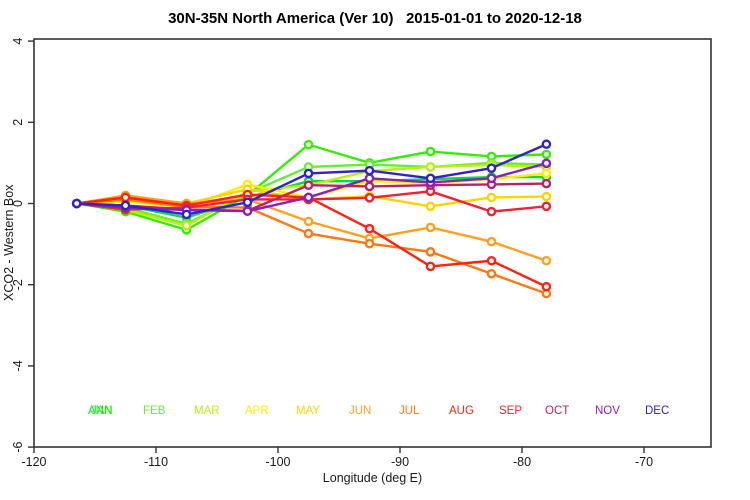  I want to click on x-axis-tick-label: -80, so click(522, 462).